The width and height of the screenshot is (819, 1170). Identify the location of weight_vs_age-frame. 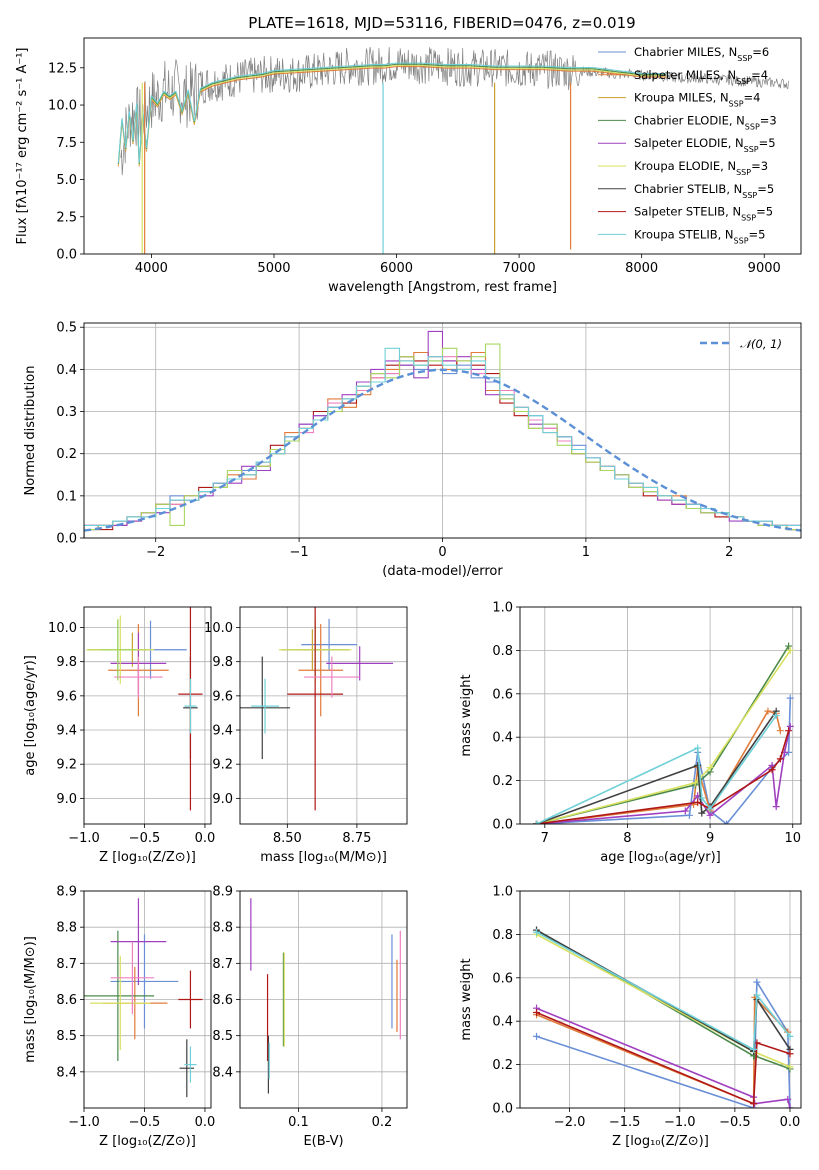
(660, 715).